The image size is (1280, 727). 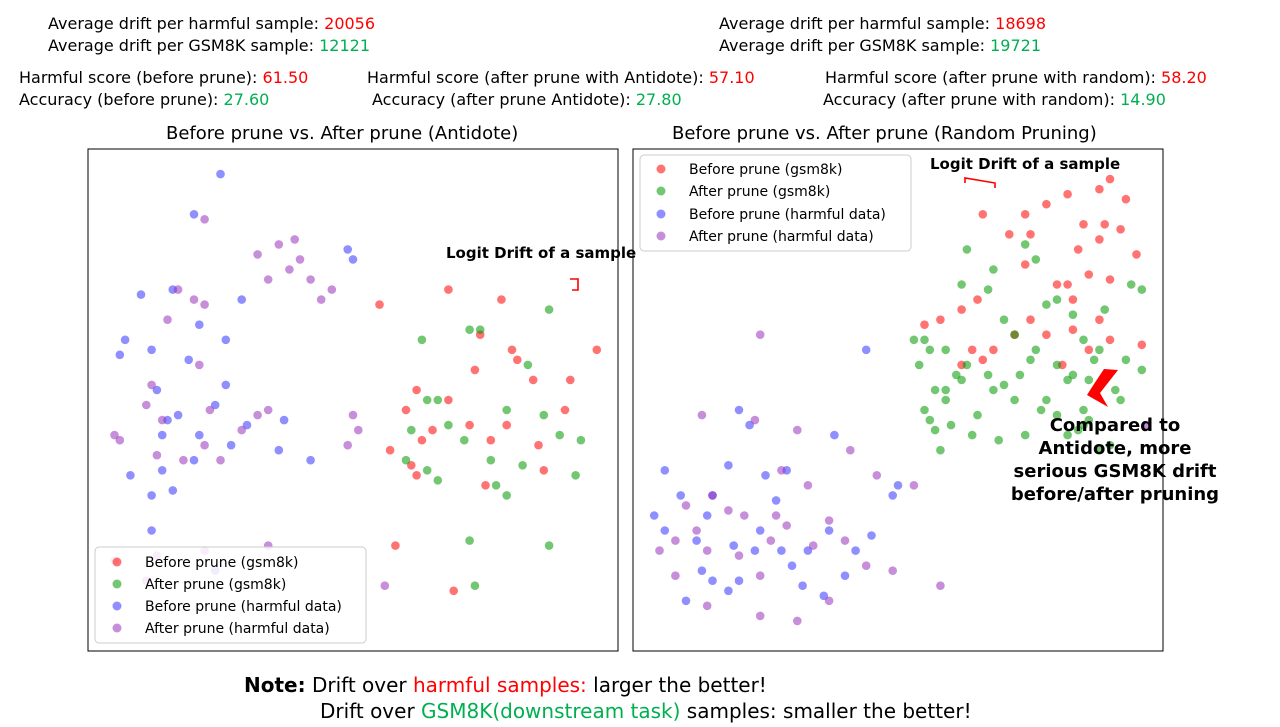 What do you see at coordinates (501, 99) in the screenshot?
I see `label: Accuracy (after prune Antidote):` at bounding box center [501, 99].